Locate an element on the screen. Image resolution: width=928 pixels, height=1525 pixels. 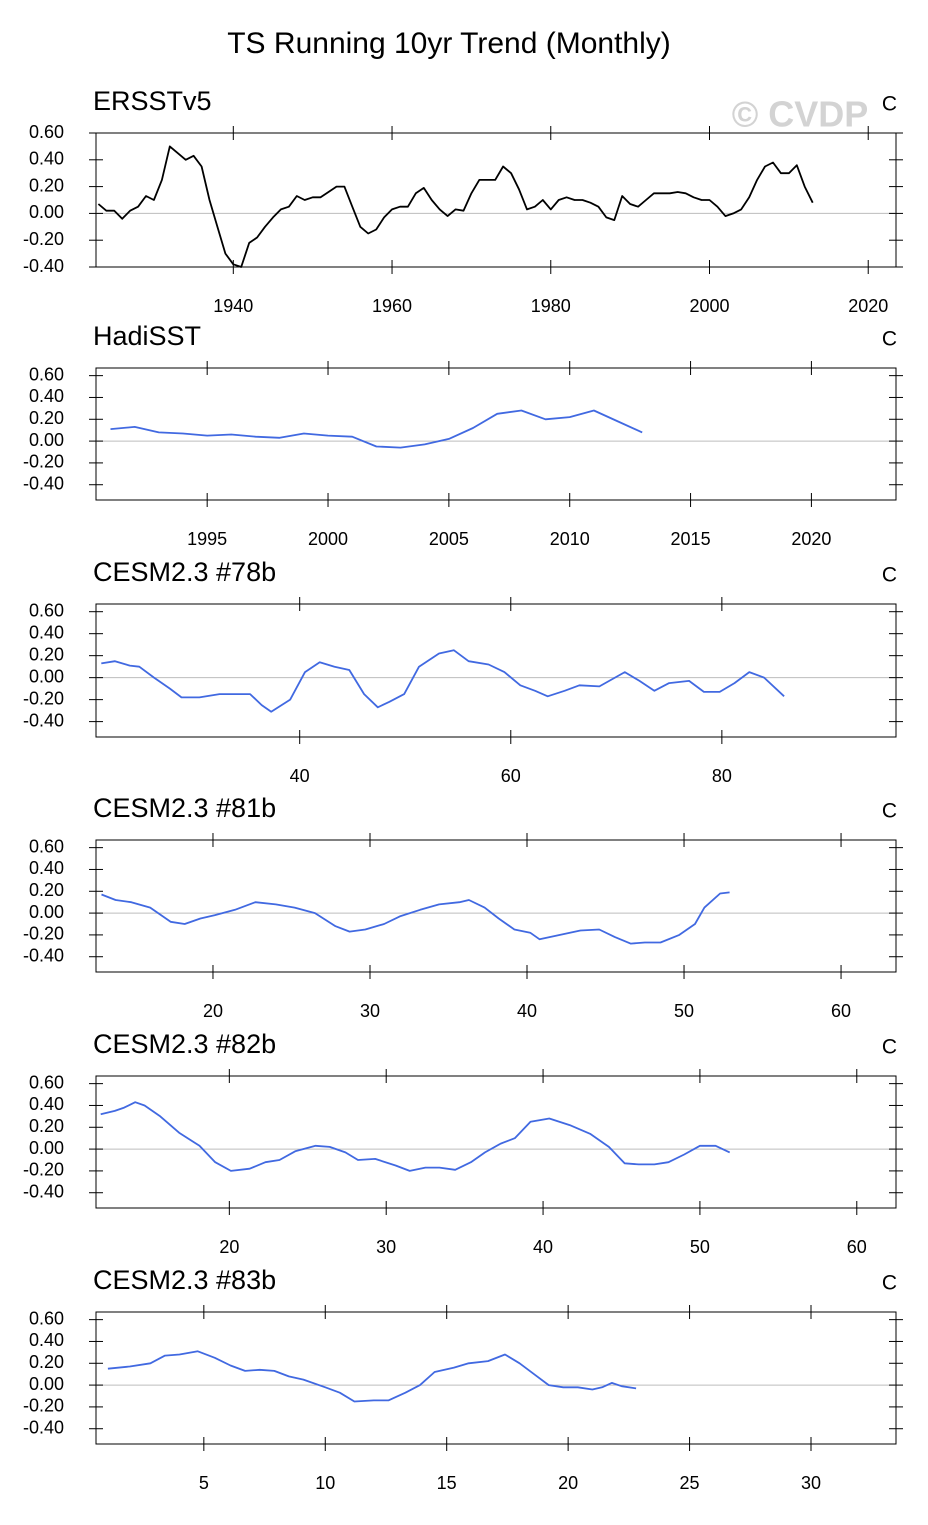
watermark: © CVDP is located at coordinates (800, 114).